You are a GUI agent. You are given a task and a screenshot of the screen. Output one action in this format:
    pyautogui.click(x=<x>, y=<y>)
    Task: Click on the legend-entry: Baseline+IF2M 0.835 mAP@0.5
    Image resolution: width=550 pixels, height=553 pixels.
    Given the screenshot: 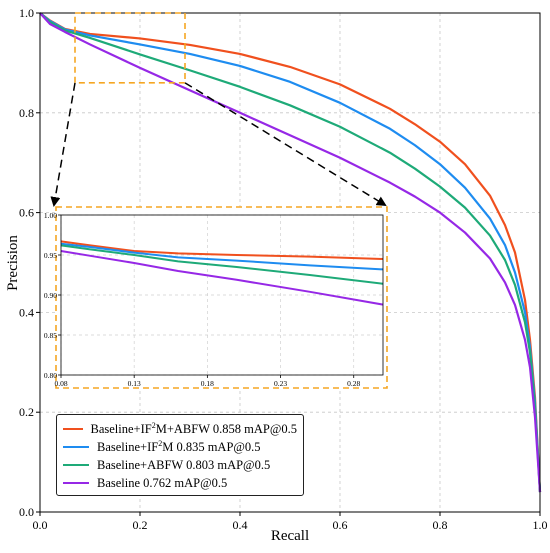 What is the action you would take?
    pyautogui.click(x=180, y=447)
    